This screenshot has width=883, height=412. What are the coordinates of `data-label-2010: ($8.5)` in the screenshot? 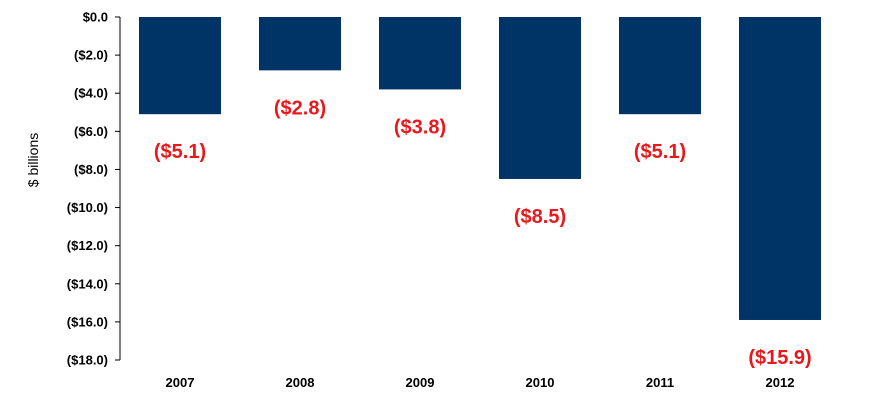 It's located at (540, 217).